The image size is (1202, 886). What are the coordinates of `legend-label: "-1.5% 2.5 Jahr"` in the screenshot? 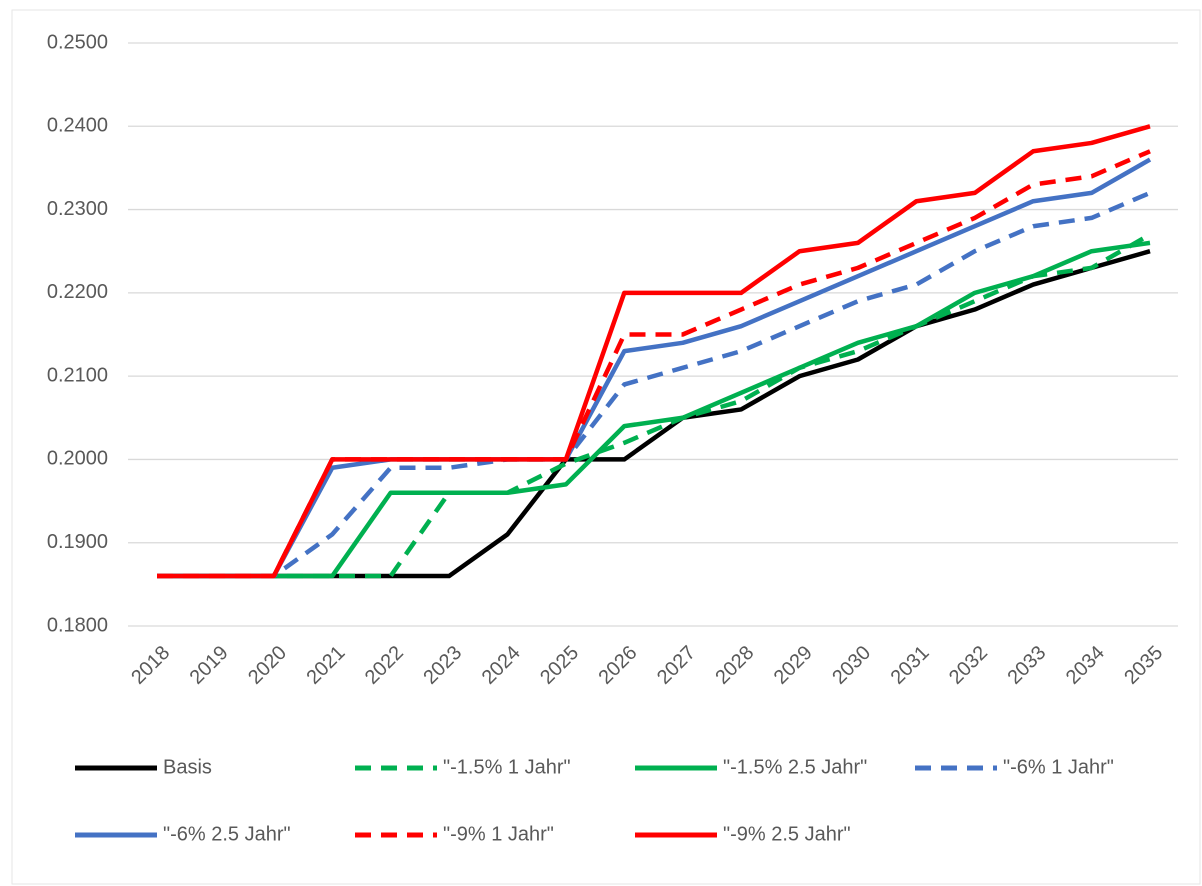 It's located at (795, 767).